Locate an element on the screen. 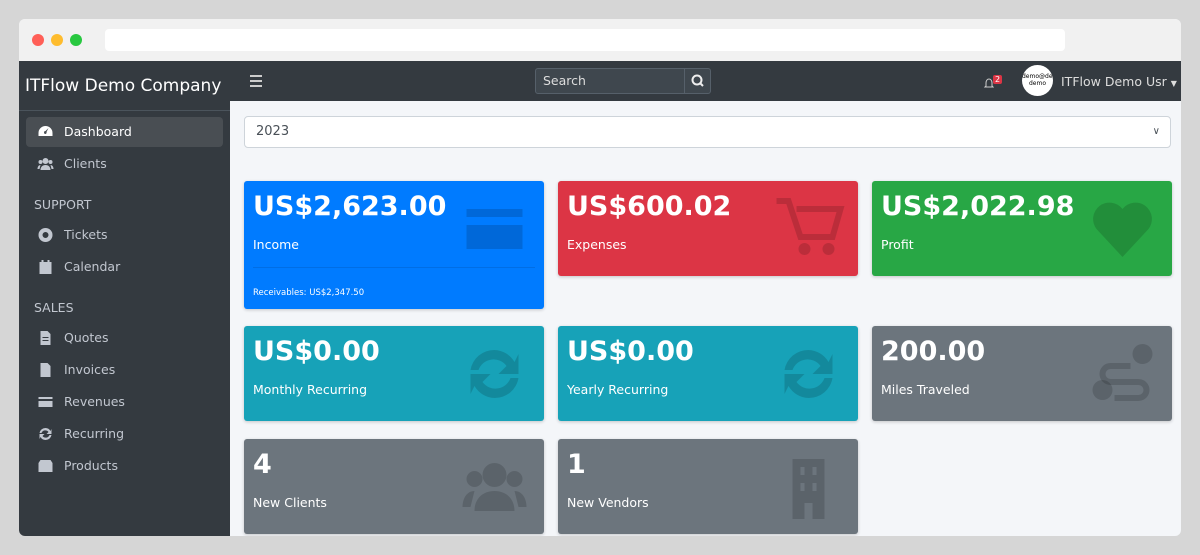 The image size is (1200, 555). search-icon is located at coordinates (697, 80).